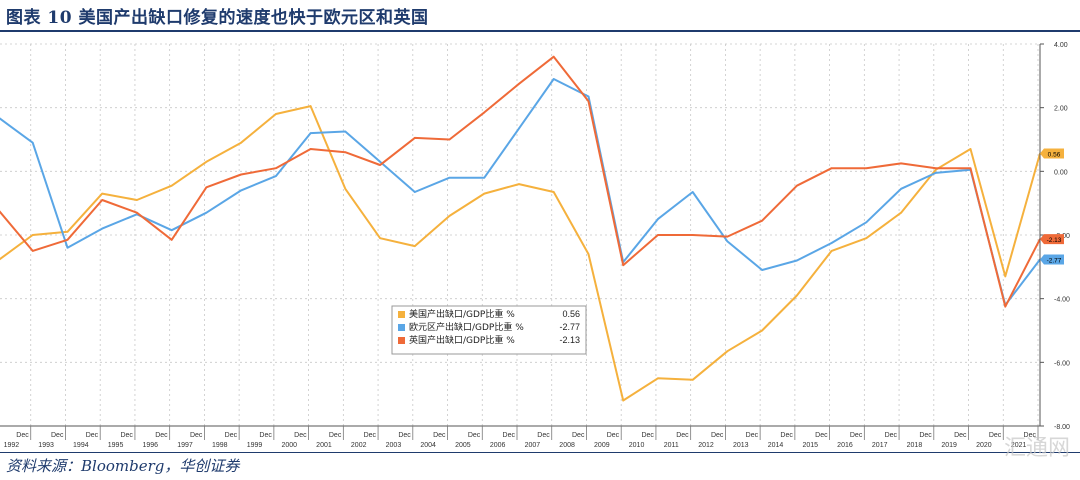 The height and width of the screenshot is (480, 1080). What do you see at coordinates (571, 314) in the screenshot?
I see `legend-value: 0.56` at bounding box center [571, 314].